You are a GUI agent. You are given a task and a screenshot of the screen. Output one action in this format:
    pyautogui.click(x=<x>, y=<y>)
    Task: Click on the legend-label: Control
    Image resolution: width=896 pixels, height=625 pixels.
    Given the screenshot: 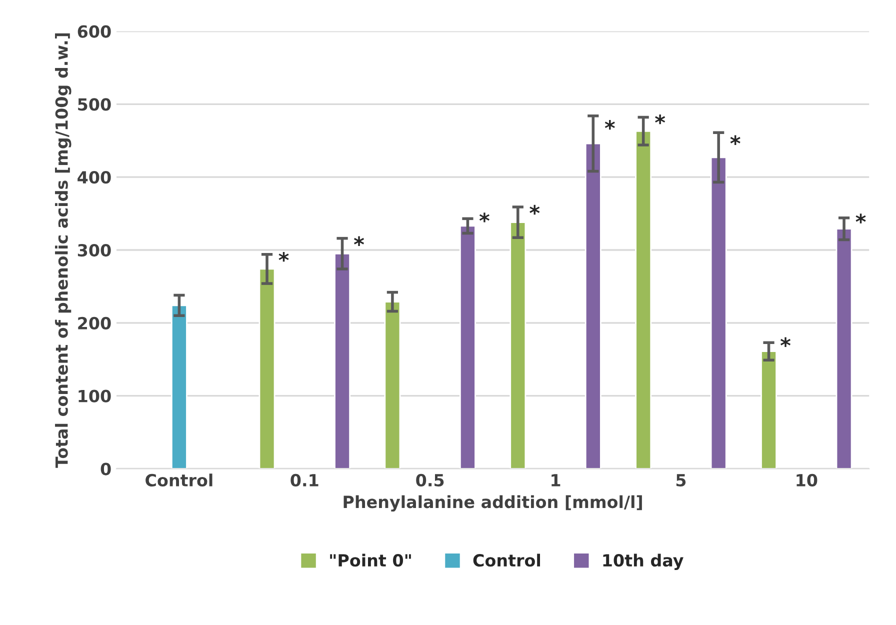 What is the action you would take?
    pyautogui.click(x=506, y=560)
    